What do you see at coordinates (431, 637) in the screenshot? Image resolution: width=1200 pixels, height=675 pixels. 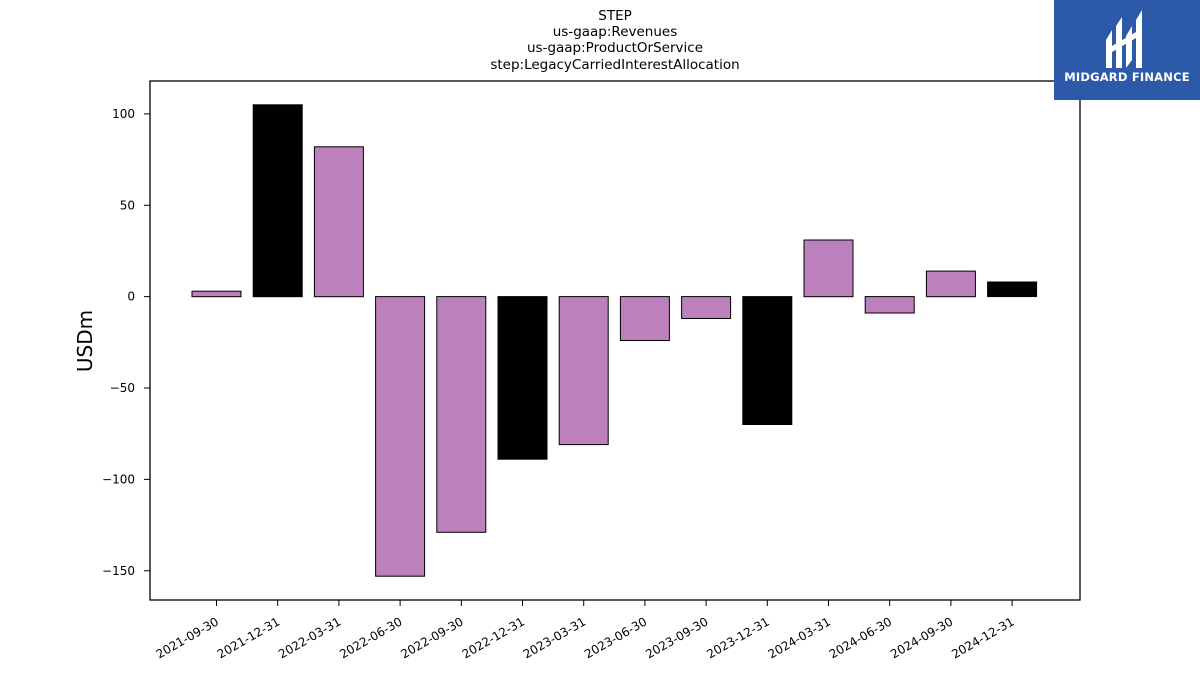 I see `x-tick-label: 2022-09-30` at bounding box center [431, 637].